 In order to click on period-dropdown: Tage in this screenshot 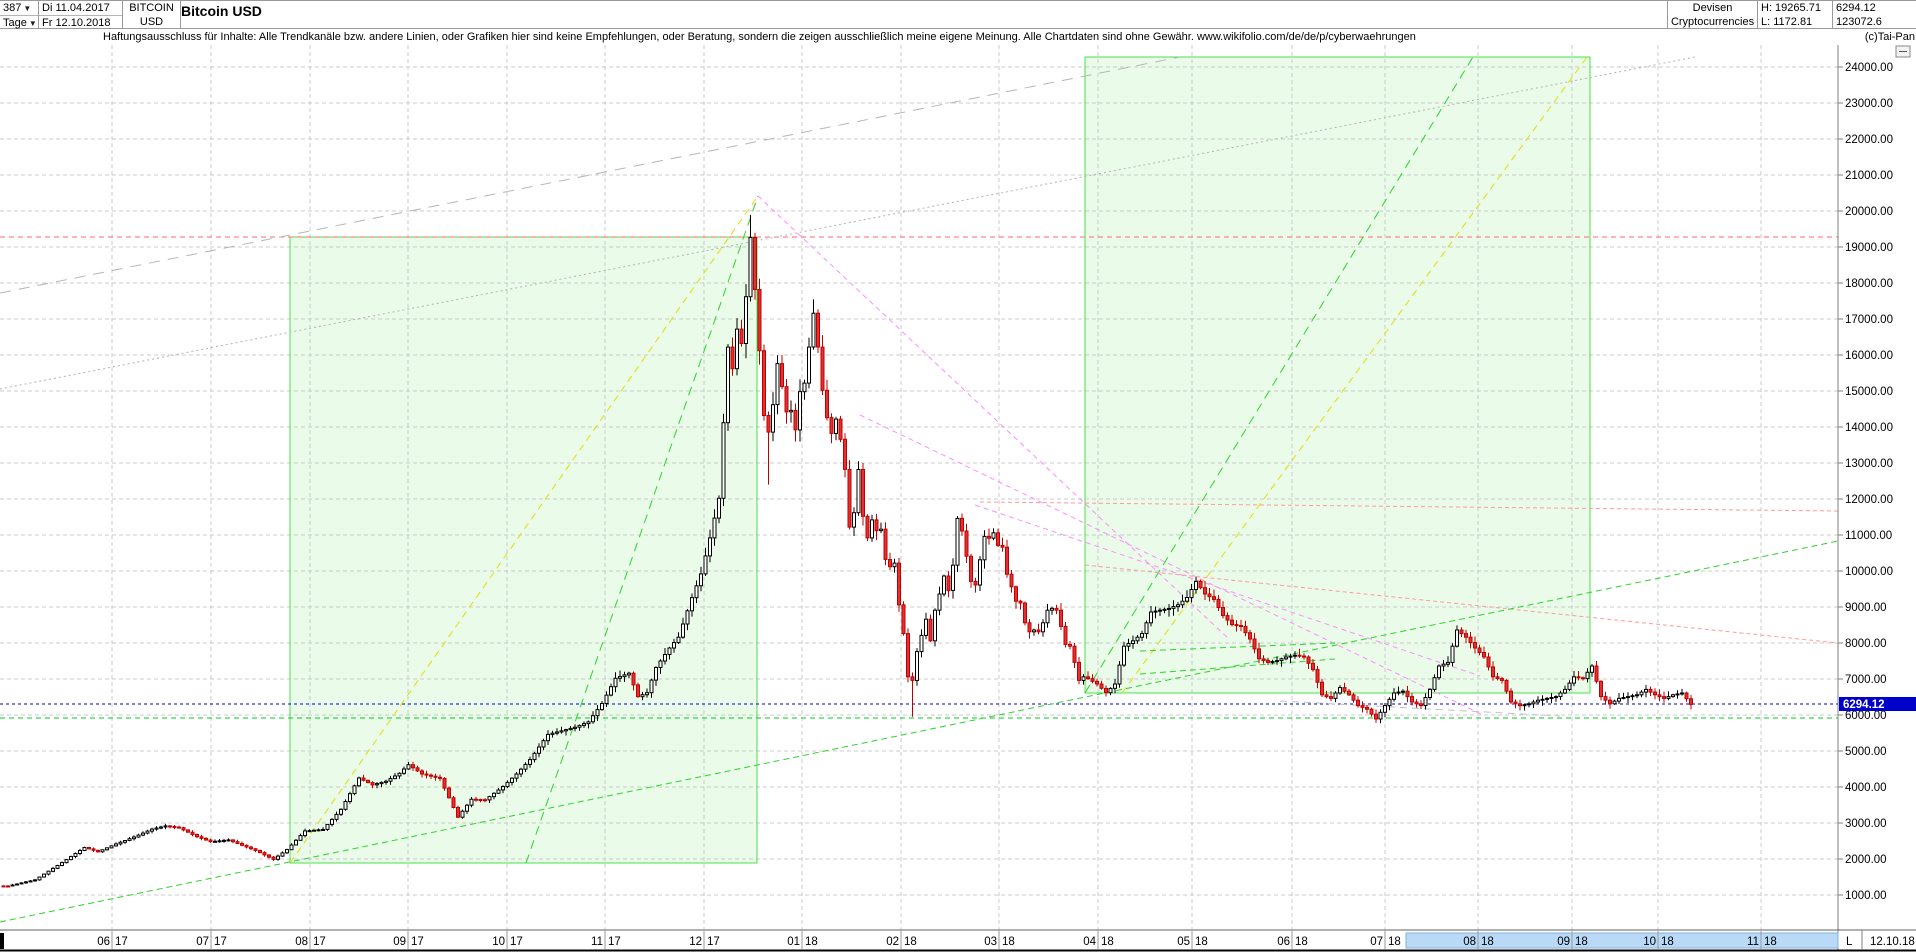, I will do `click(15, 22)`.